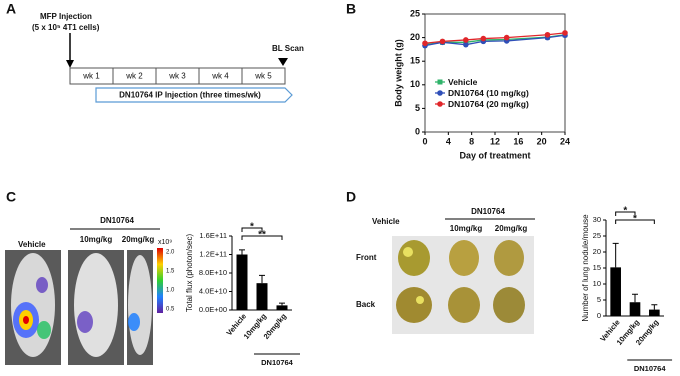 Image resolution: width=680 pixels, height=376 pixels. What do you see at coordinates (11, 9) in the screenshot?
I see `panel-letter: A` at bounding box center [11, 9].